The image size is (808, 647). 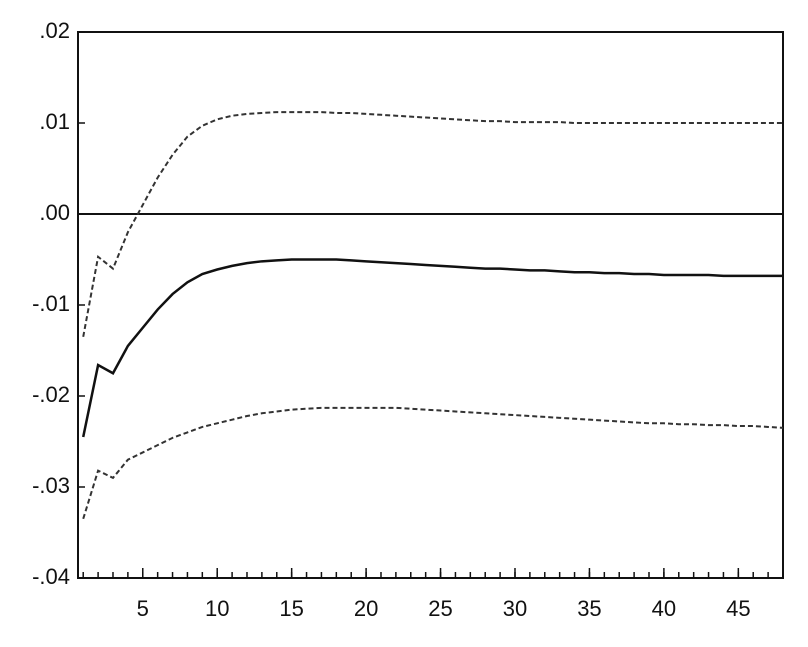 What do you see at coordinates (51, 394) in the screenshot?
I see `y-tick-label: -.02` at bounding box center [51, 394].